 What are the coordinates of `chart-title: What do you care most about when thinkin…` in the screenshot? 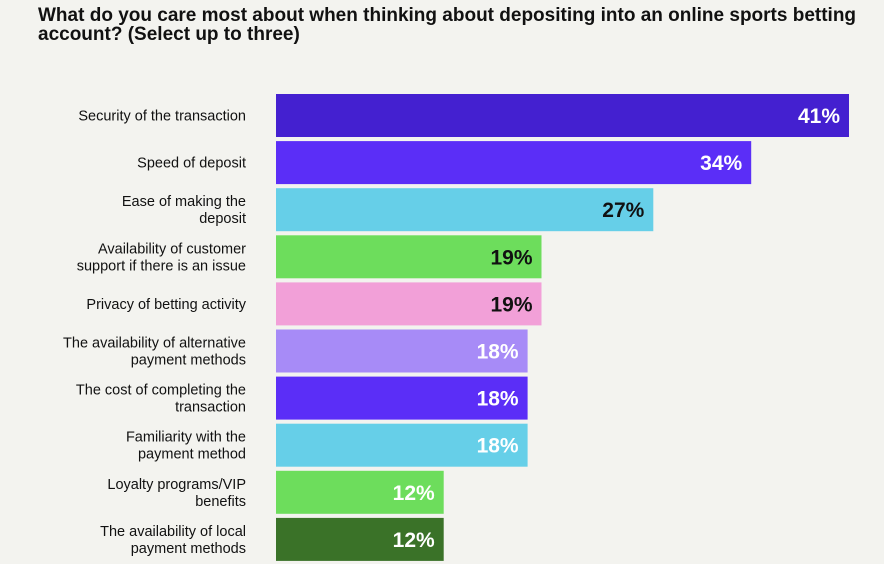 It's located at (447, 25).